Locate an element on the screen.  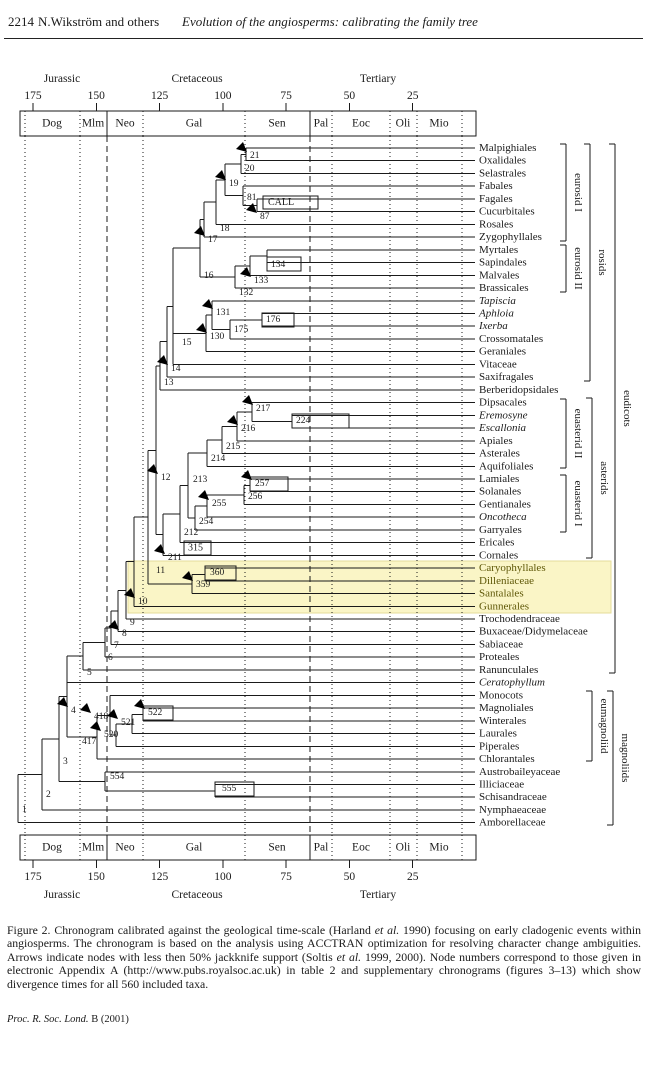
svg-text: Mlm is located at coordinates (93, 124).